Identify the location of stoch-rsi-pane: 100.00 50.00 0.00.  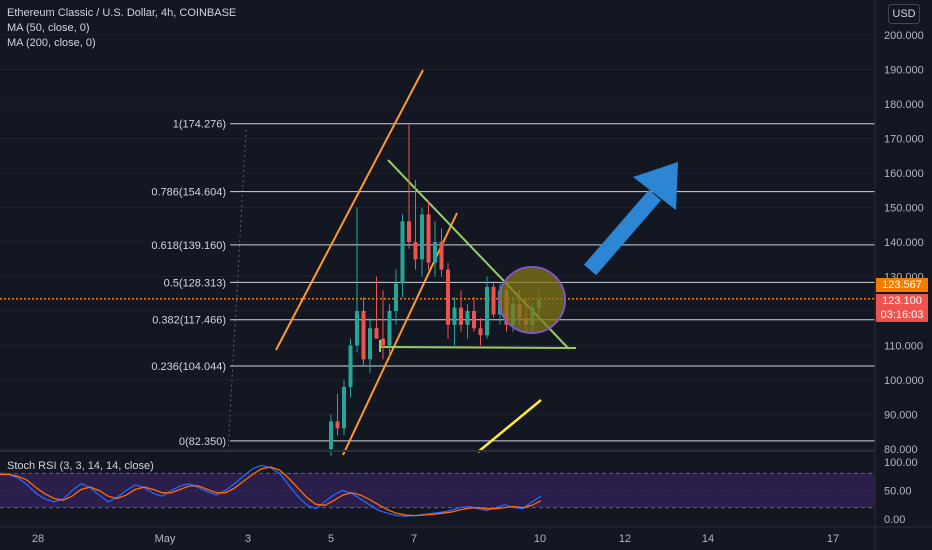
(459, 491).